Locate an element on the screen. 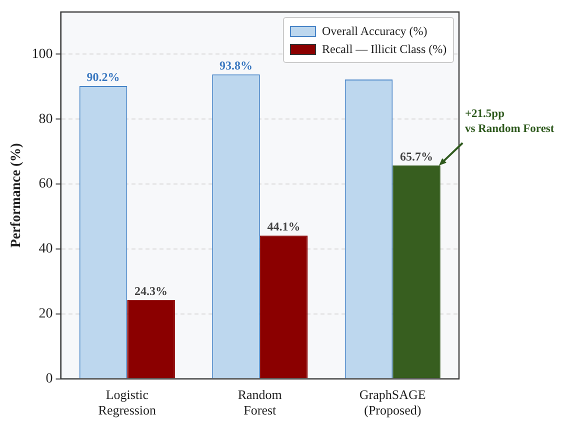 The height and width of the screenshot is (424, 567). y-tick-label: 40 is located at coordinates (45, 249).